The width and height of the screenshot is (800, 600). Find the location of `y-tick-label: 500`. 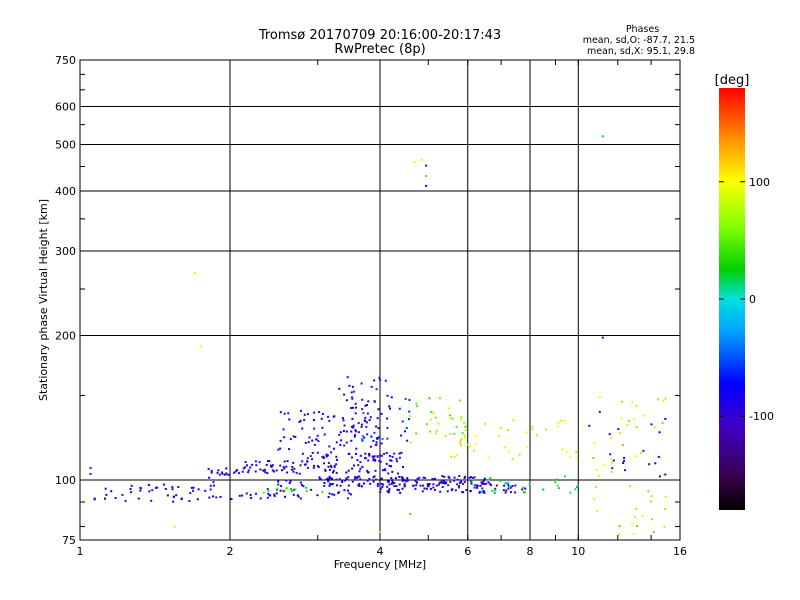

y-tick-label: 500 is located at coordinates (65, 145).